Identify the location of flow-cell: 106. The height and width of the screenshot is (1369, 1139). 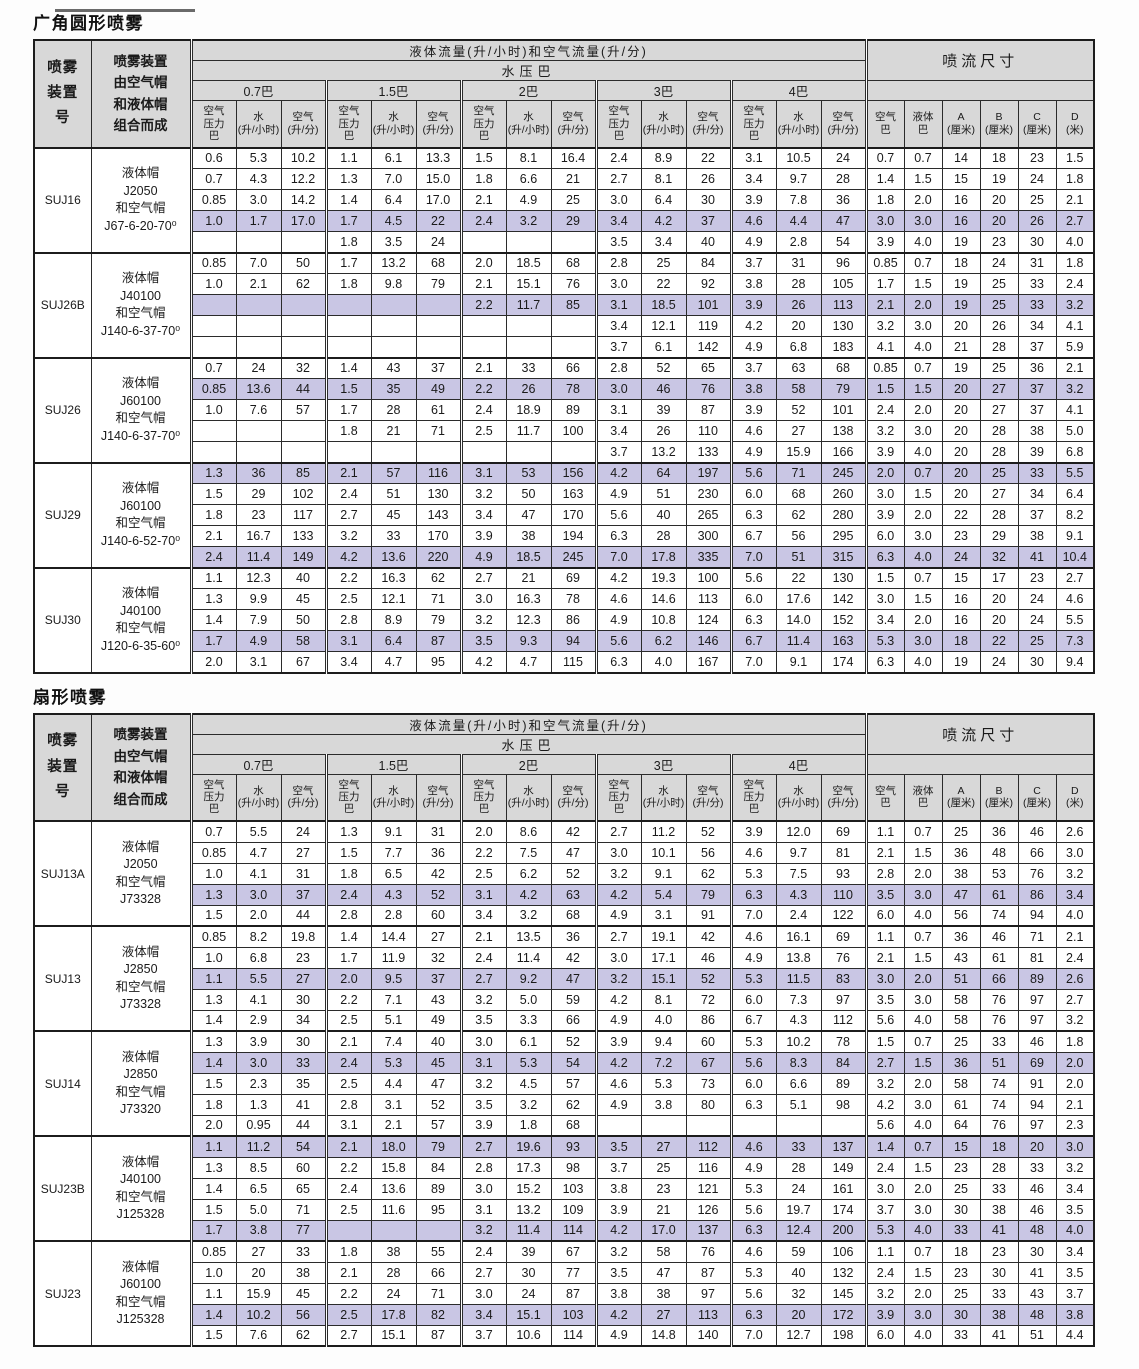
(843, 1251).